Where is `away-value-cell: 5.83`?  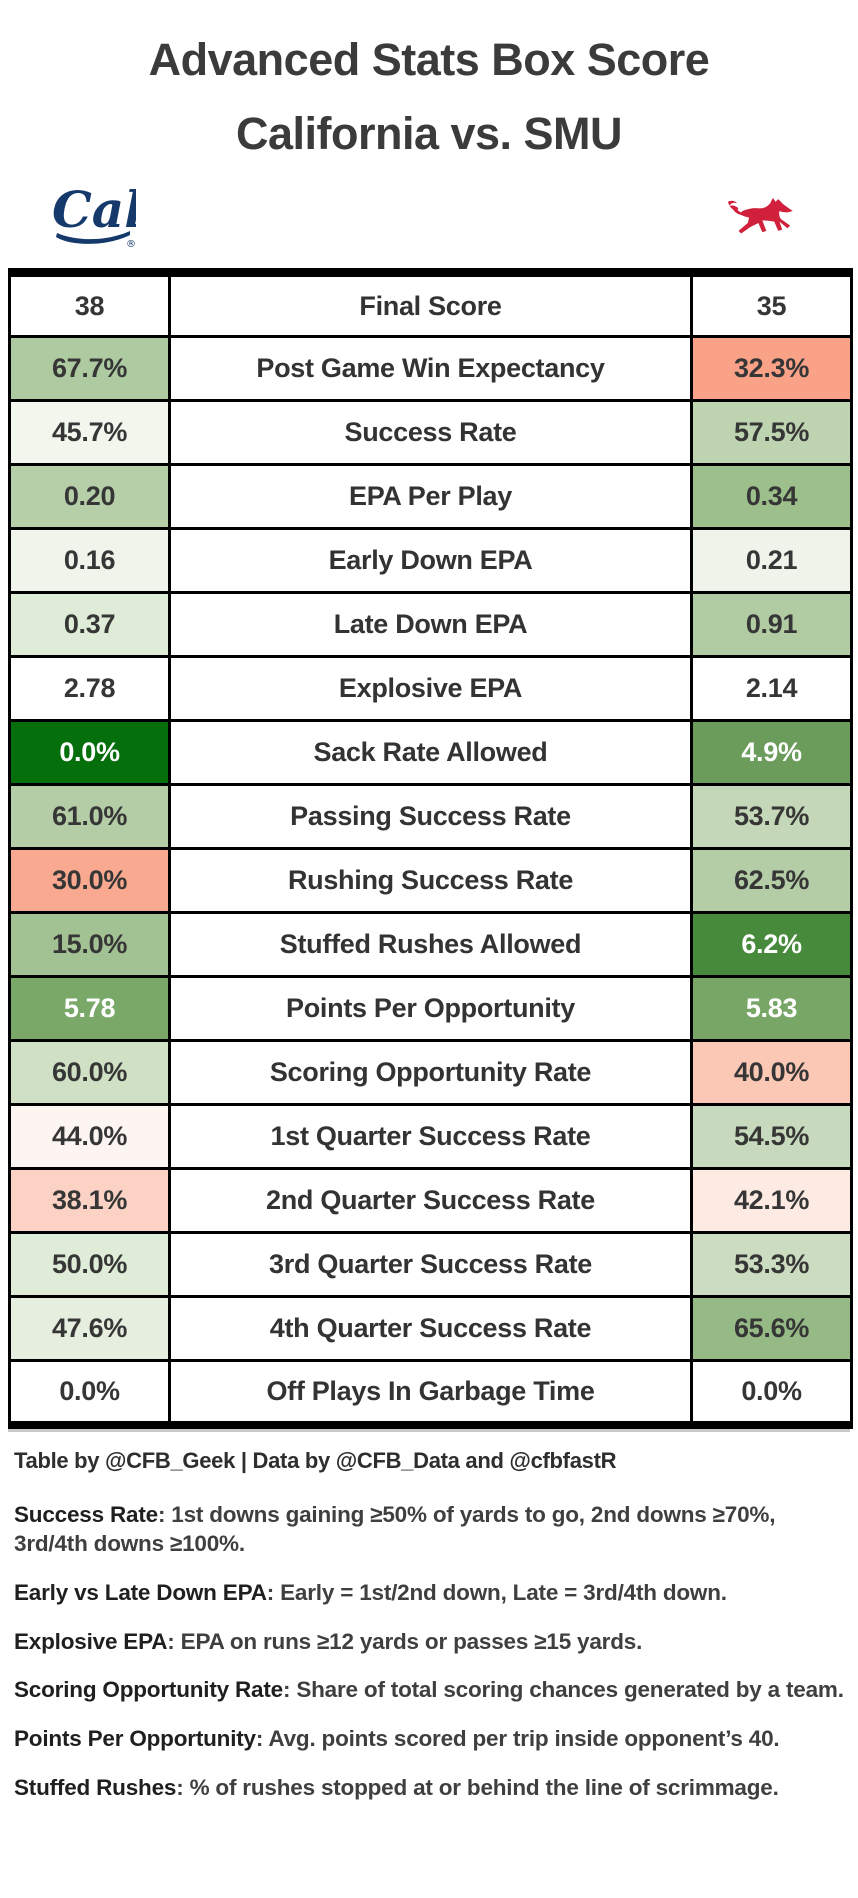
away-value-cell: 5.83 is located at coordinates (771, 1008).